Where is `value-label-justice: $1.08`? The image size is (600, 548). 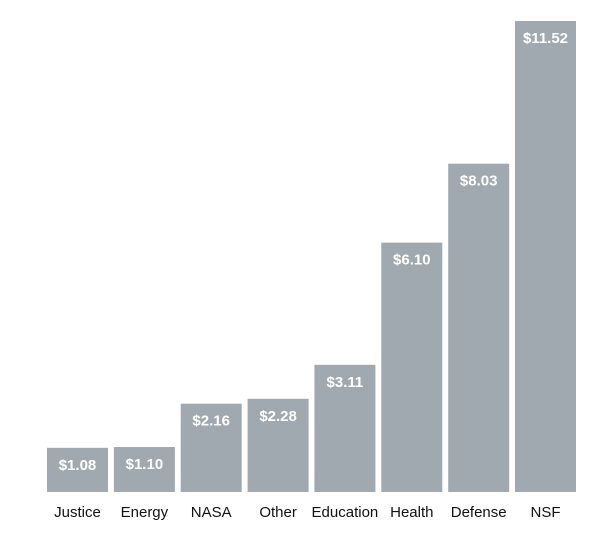 value-label-justice: $1.08 is located at coordinates (78, 465).